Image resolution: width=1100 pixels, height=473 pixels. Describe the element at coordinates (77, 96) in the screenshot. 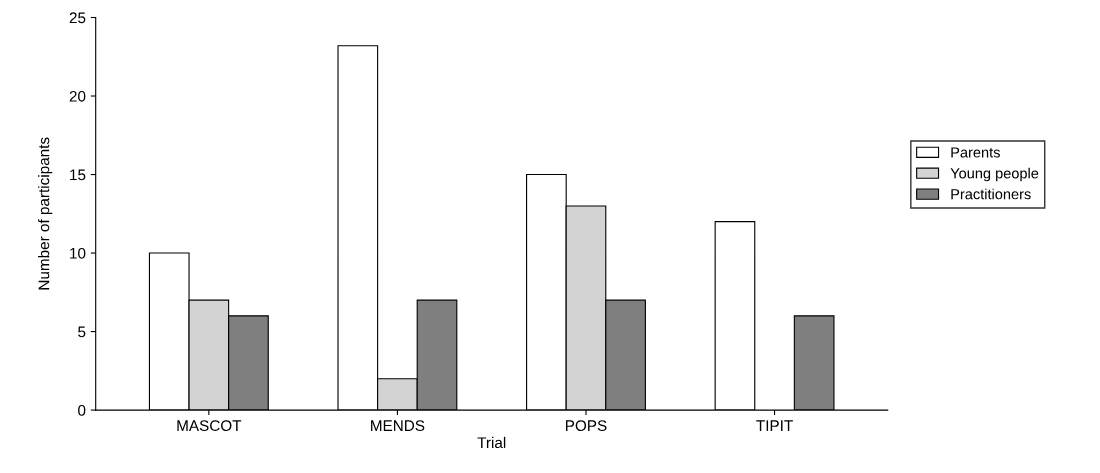

I see `y-tick-label: 20` at that location.